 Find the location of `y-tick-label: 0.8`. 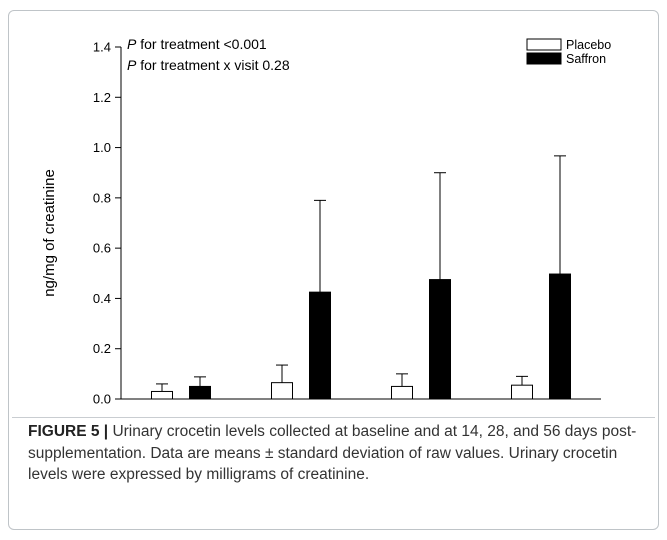

y-tick-label: 0.8 is located at coordinates (102, 197).